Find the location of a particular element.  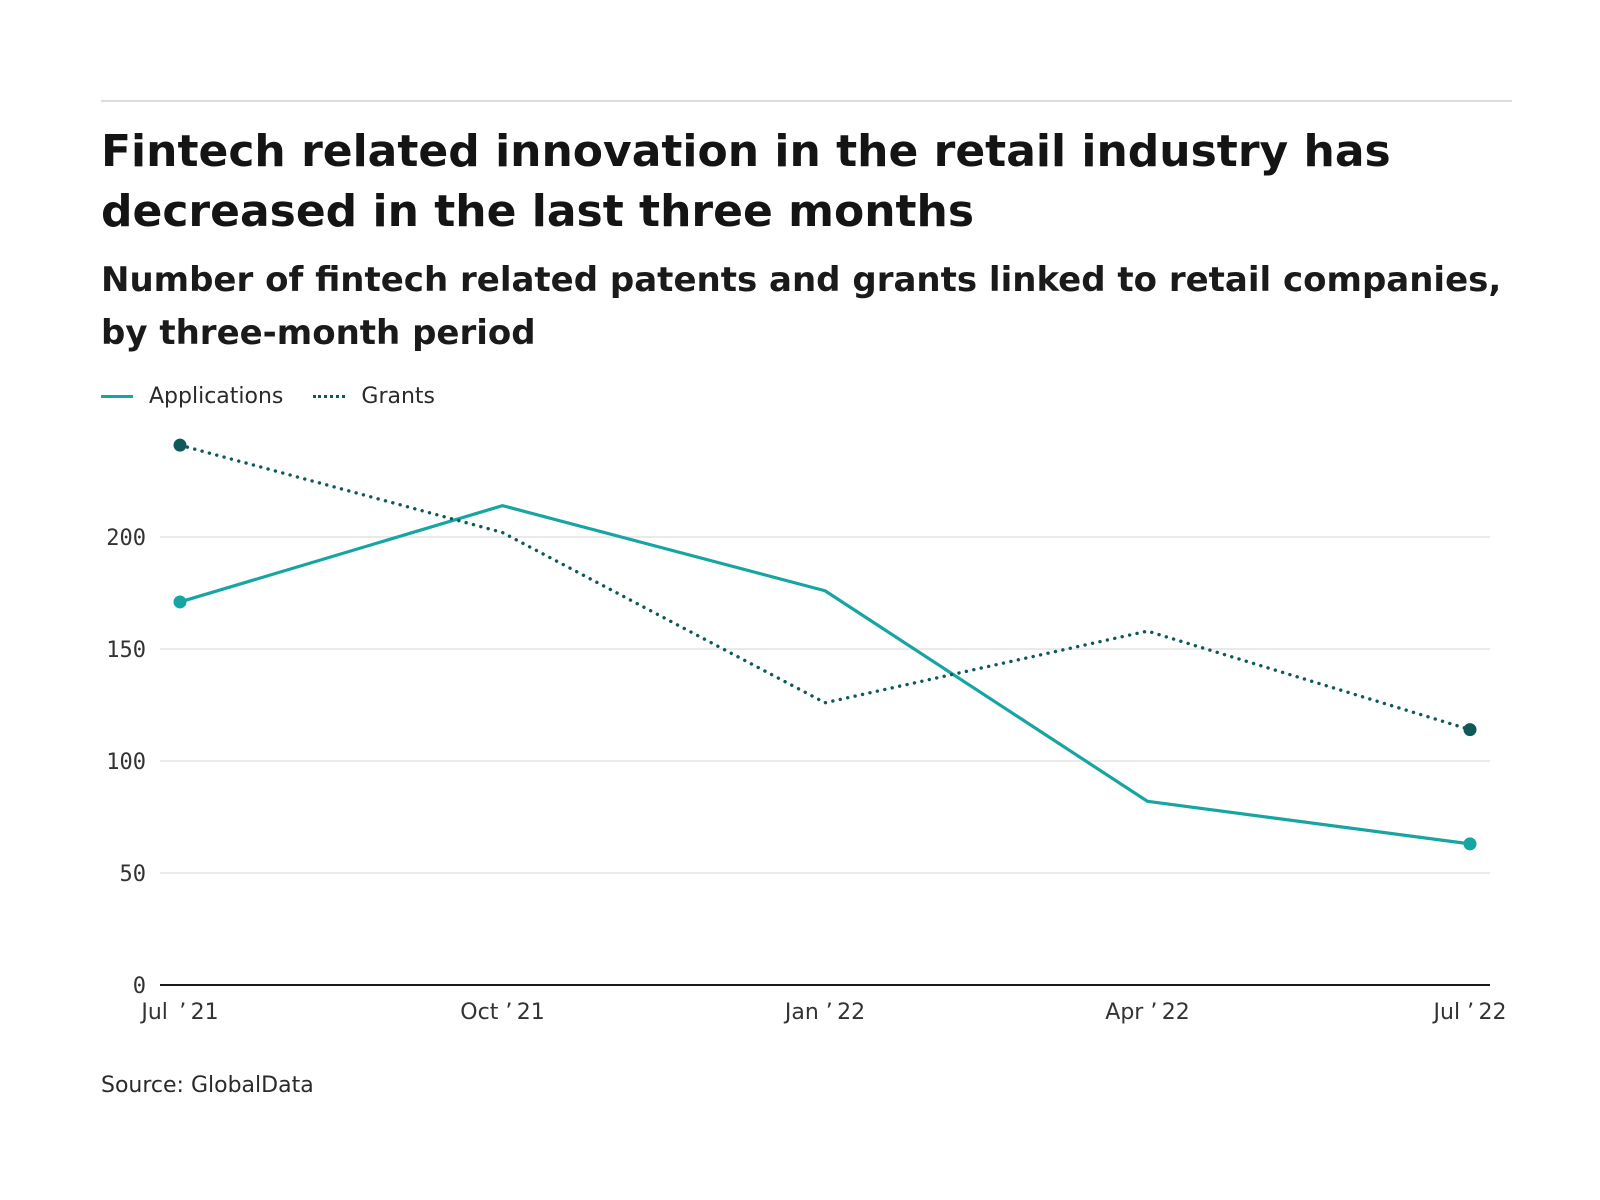

legend-label-applications: Applications is located at coordinates (216, 396).